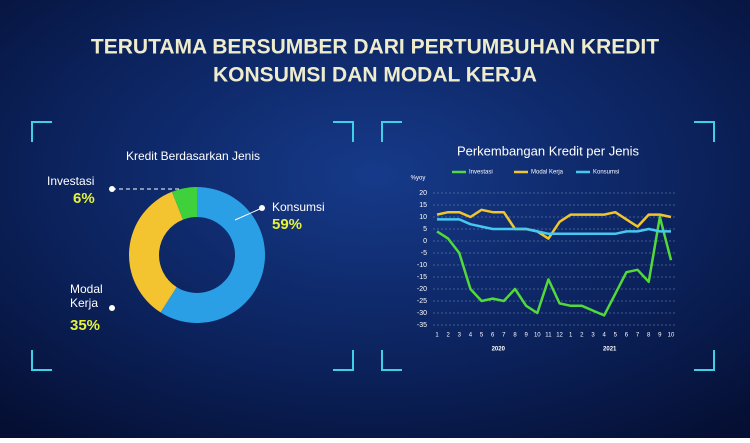 The height and width of the screenshot is (443, 750). What do you see at coordinates (85, 325) in the screenshot?
I see `value-label: 35%` at bounding box center [85, 325].